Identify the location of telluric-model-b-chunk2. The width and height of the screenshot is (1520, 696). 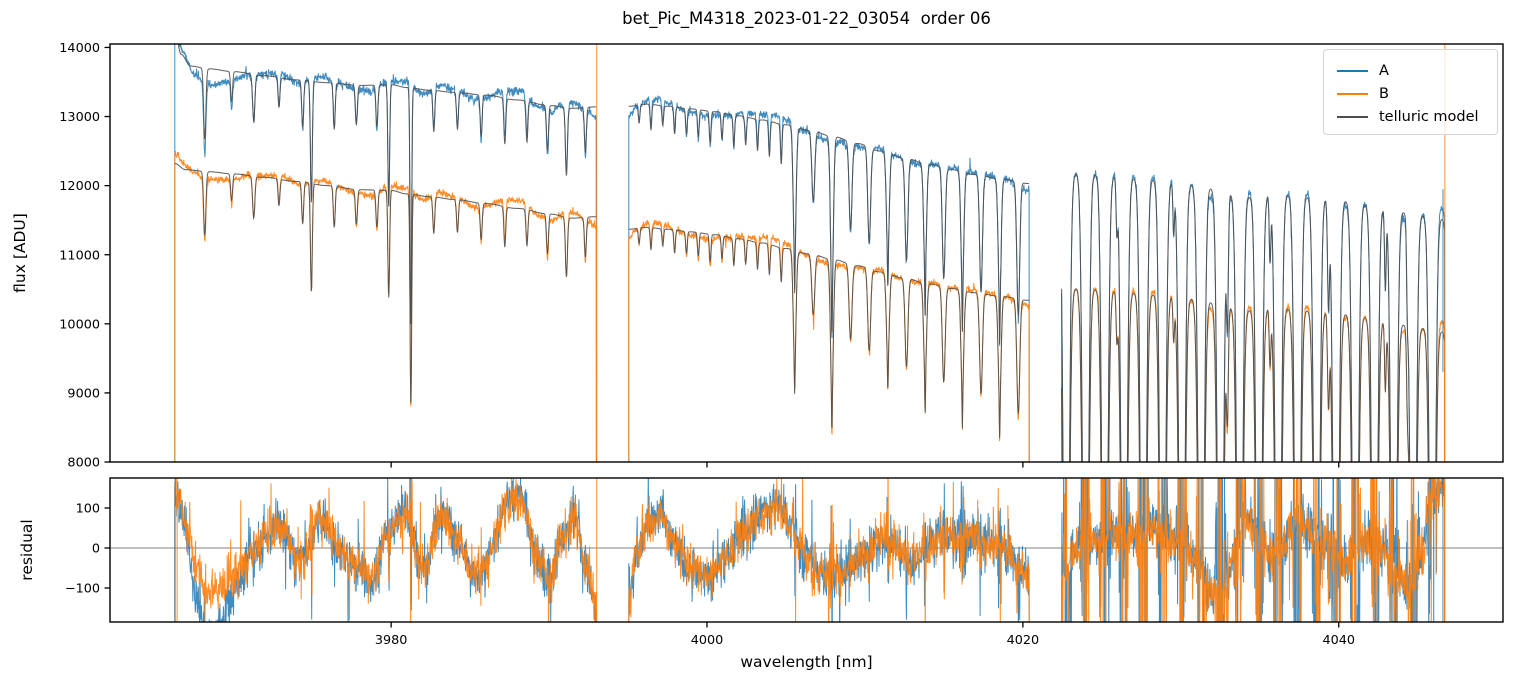
(829, 332).